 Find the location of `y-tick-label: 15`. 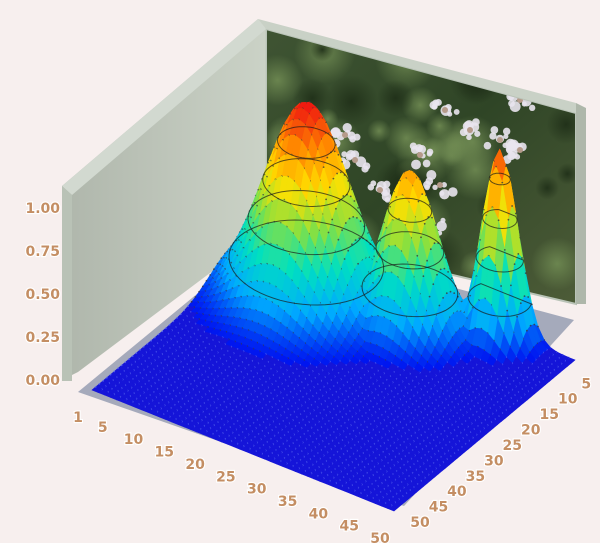

y-tick-label: 15 is located at coordinates (549, 415).